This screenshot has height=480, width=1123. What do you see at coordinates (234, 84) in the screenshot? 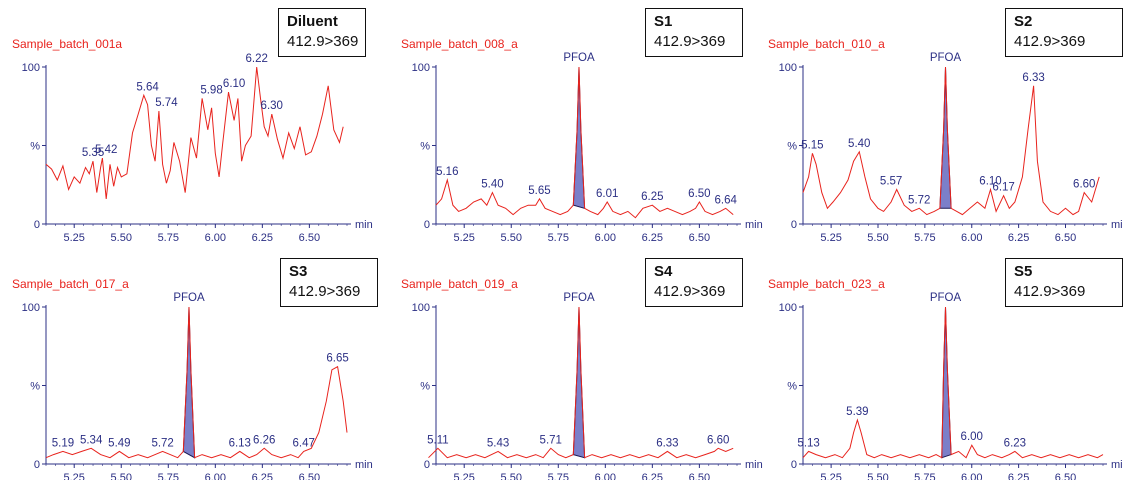
I see `peak-rt-label: 6.10` at bounding box center [234, 84].